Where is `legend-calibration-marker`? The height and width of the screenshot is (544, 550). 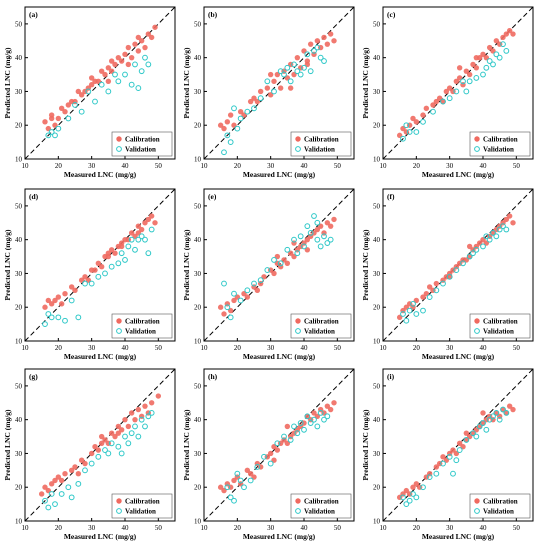 legend-calibration-marker is located at coordinates (477, 321).